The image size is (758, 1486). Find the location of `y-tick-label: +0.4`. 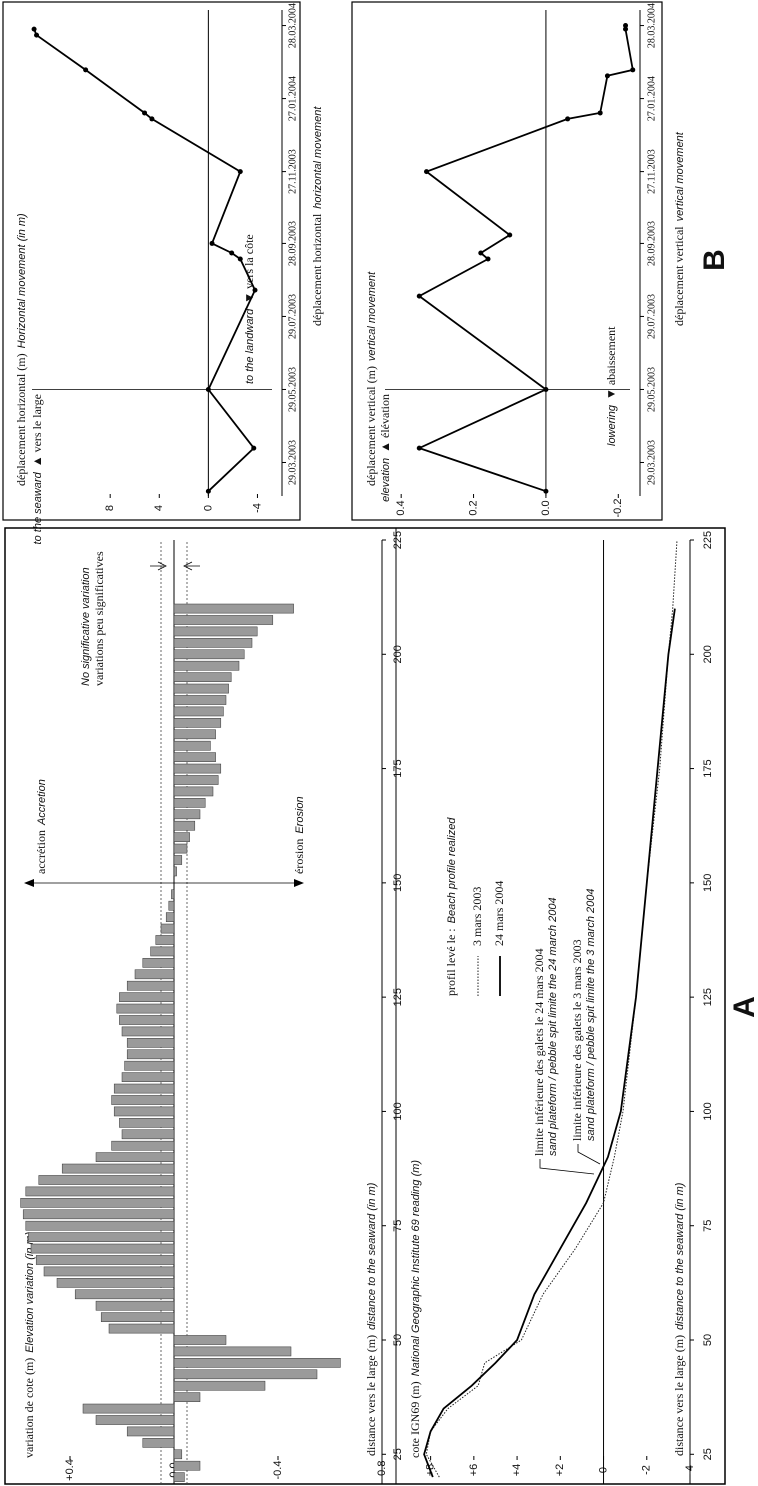

y-tick-label: +0.4 is located at coordinates (70, 1470).